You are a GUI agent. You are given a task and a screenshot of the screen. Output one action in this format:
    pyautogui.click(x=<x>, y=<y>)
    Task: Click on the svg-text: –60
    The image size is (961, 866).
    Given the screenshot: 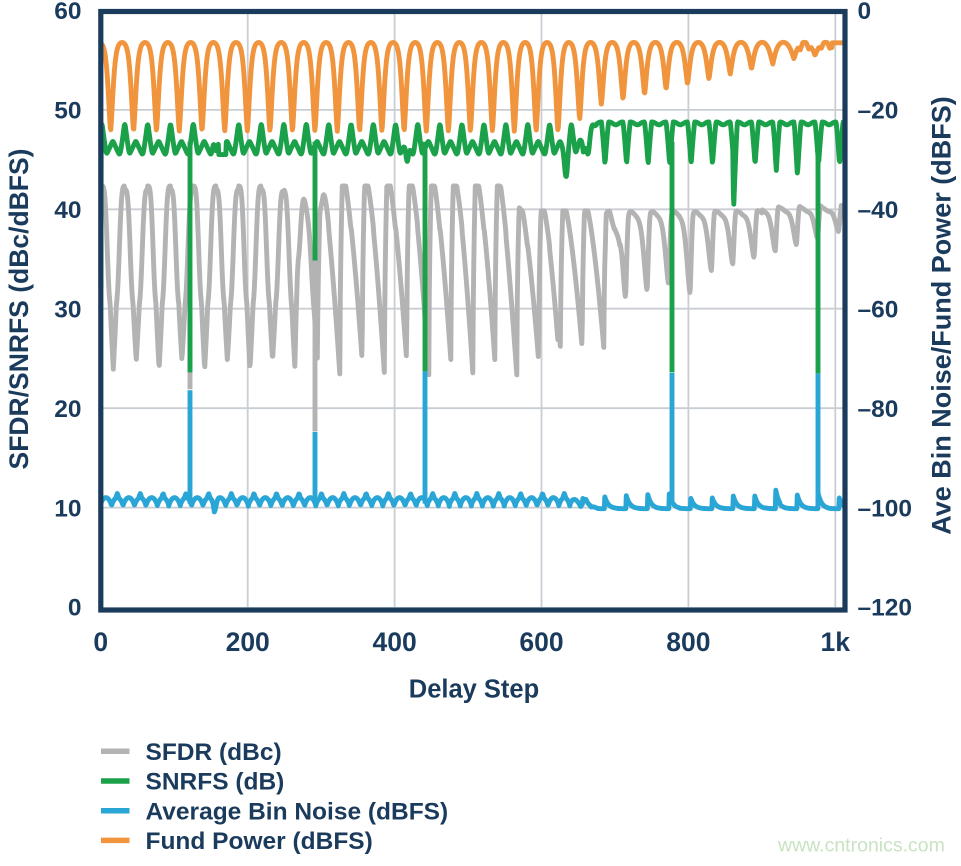 What is the action you would take?
    pyautogui.click(x=878, y=309)
    